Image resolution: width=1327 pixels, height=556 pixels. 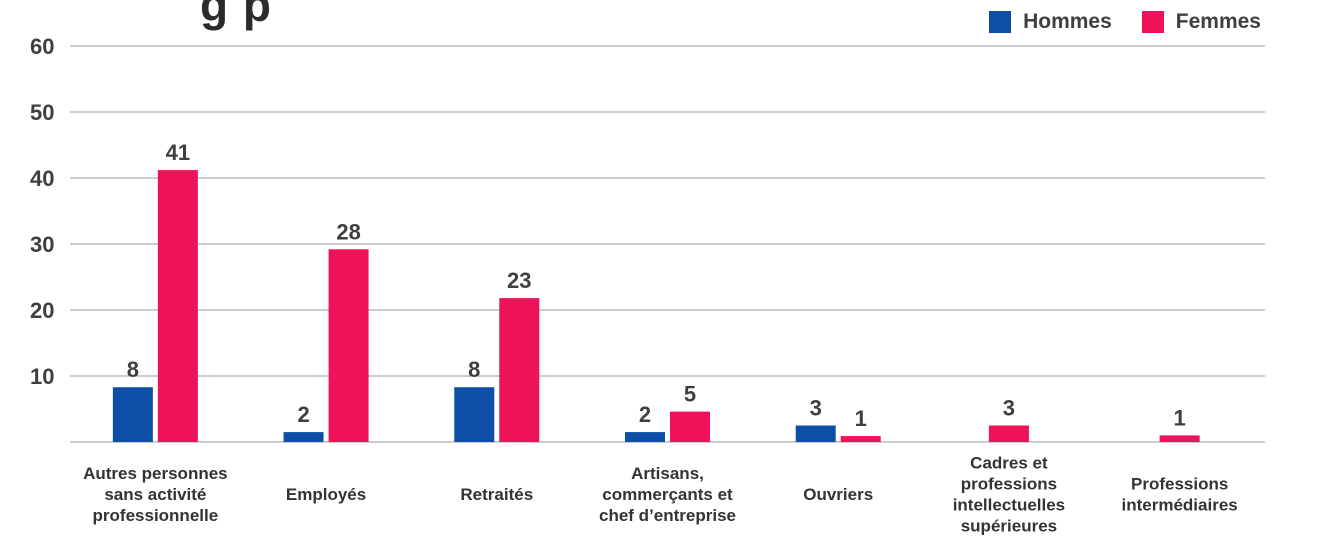 I want to click on x-category-label-line: Retraités, so click(x=496, y=494).